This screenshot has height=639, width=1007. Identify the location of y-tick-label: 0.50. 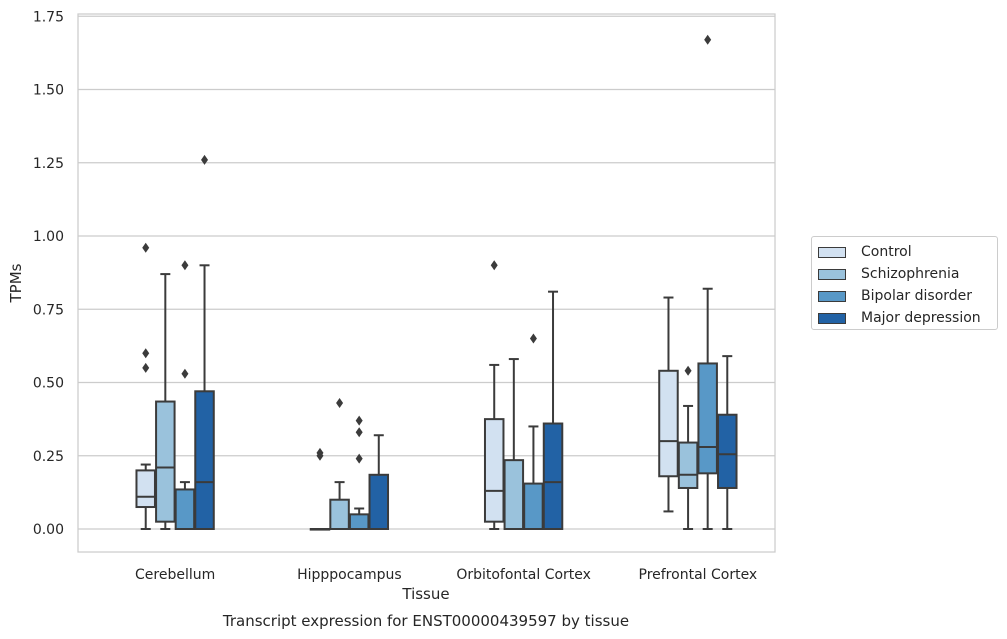
(48, 384).